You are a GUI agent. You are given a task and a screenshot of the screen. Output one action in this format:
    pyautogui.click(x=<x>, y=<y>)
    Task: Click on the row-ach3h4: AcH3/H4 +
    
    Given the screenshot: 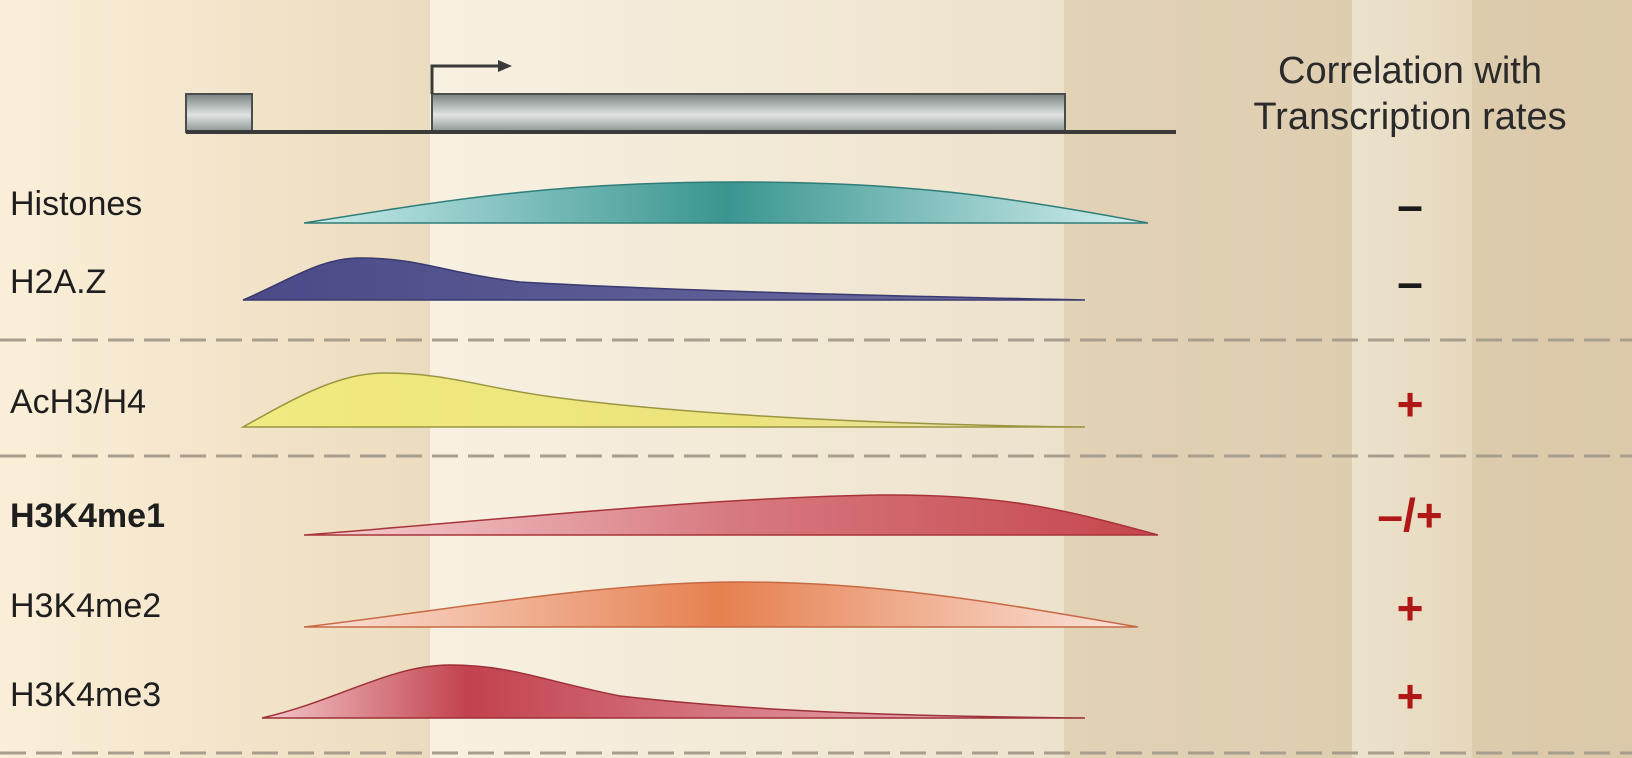 What is the action you would take?
    pyautogui.click(x=717, y=401)
    